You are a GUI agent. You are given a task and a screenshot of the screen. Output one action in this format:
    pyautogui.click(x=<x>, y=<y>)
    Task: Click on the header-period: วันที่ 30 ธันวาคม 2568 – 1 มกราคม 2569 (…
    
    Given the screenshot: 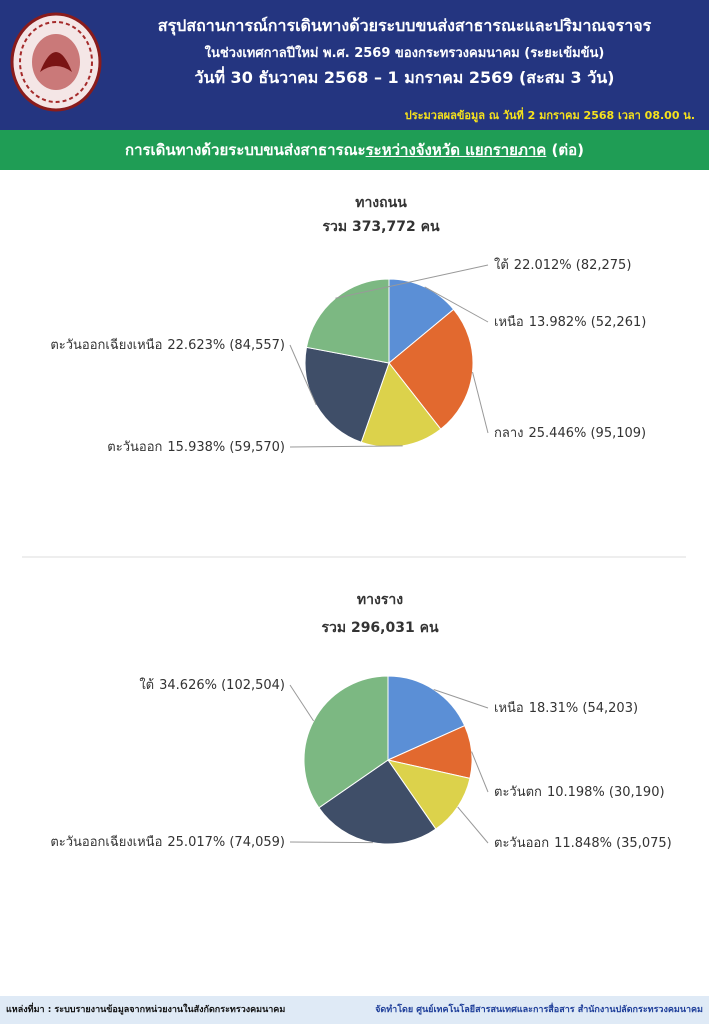 What is the action you would take?
    pyautogui.click(x=404, y=77)
    